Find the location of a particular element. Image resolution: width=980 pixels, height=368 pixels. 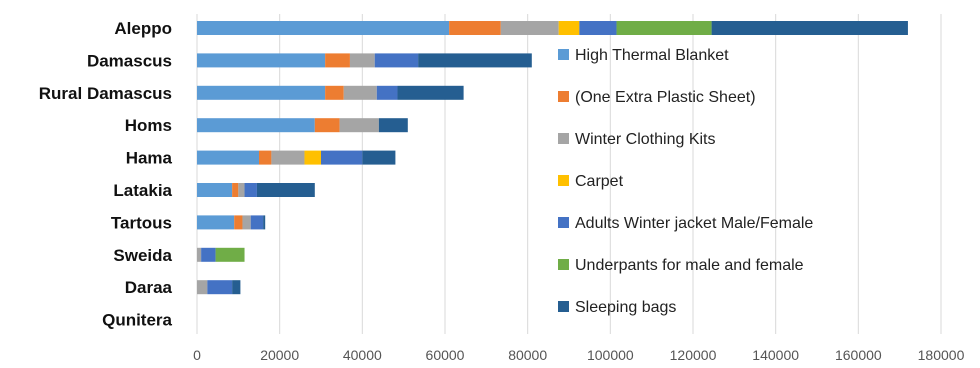

category-label: Qunitera is located at coordinates (137, 320).